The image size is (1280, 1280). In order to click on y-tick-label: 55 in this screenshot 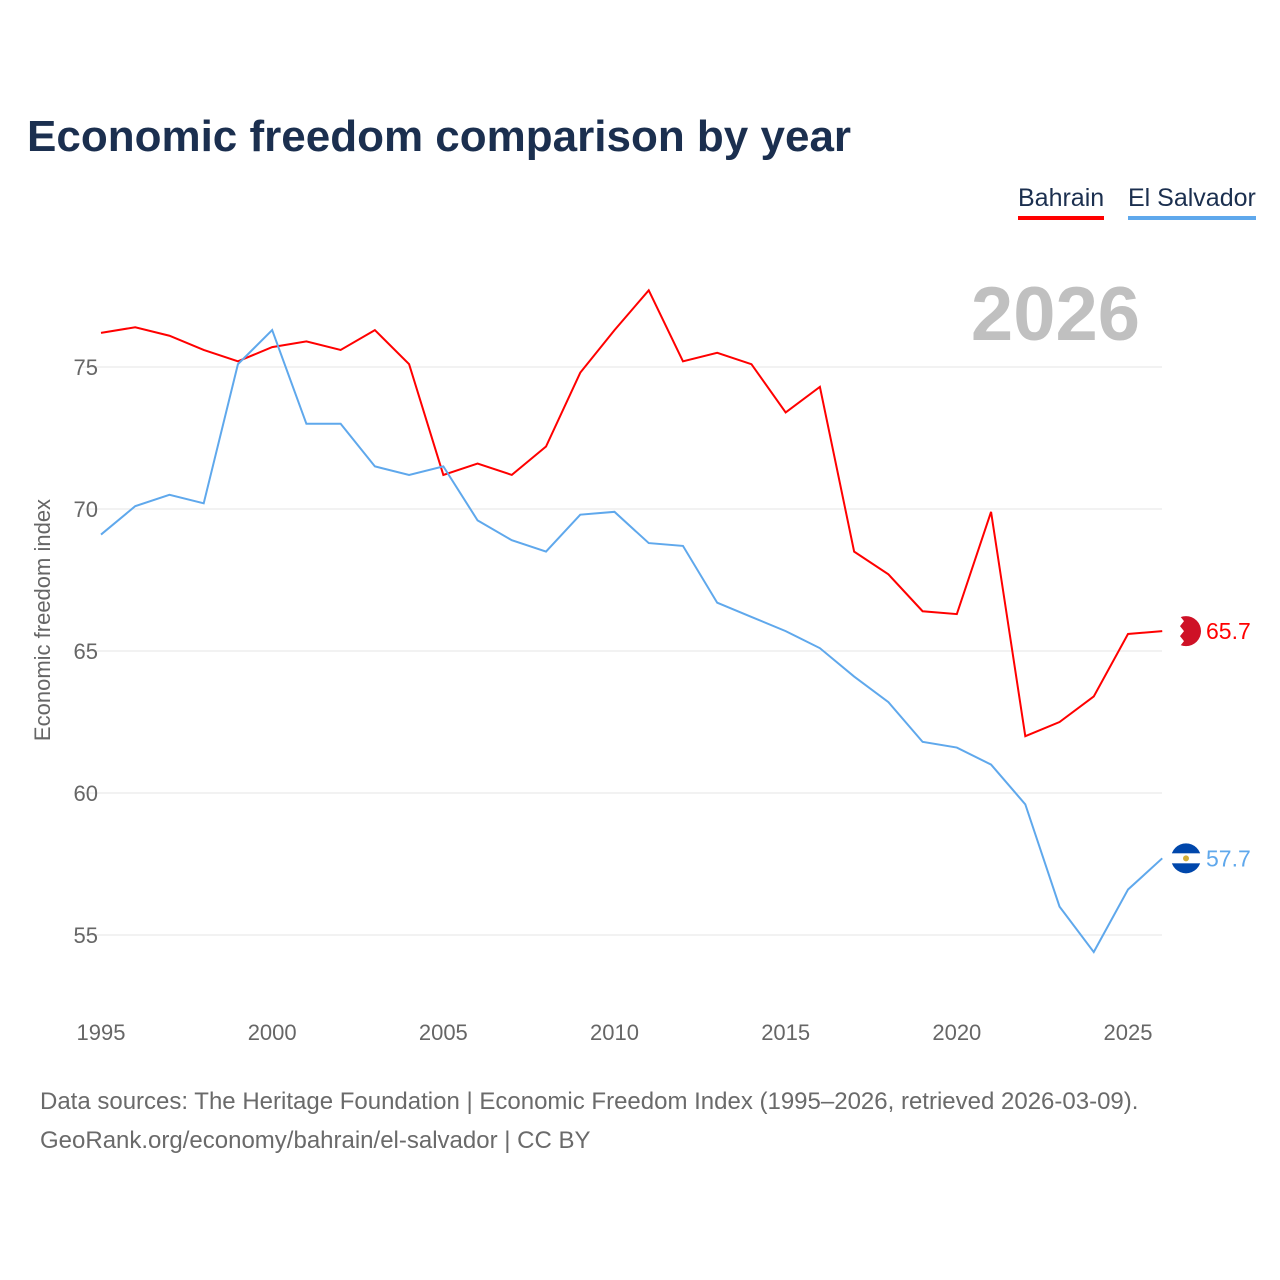, I will do `click(86, 935)`.